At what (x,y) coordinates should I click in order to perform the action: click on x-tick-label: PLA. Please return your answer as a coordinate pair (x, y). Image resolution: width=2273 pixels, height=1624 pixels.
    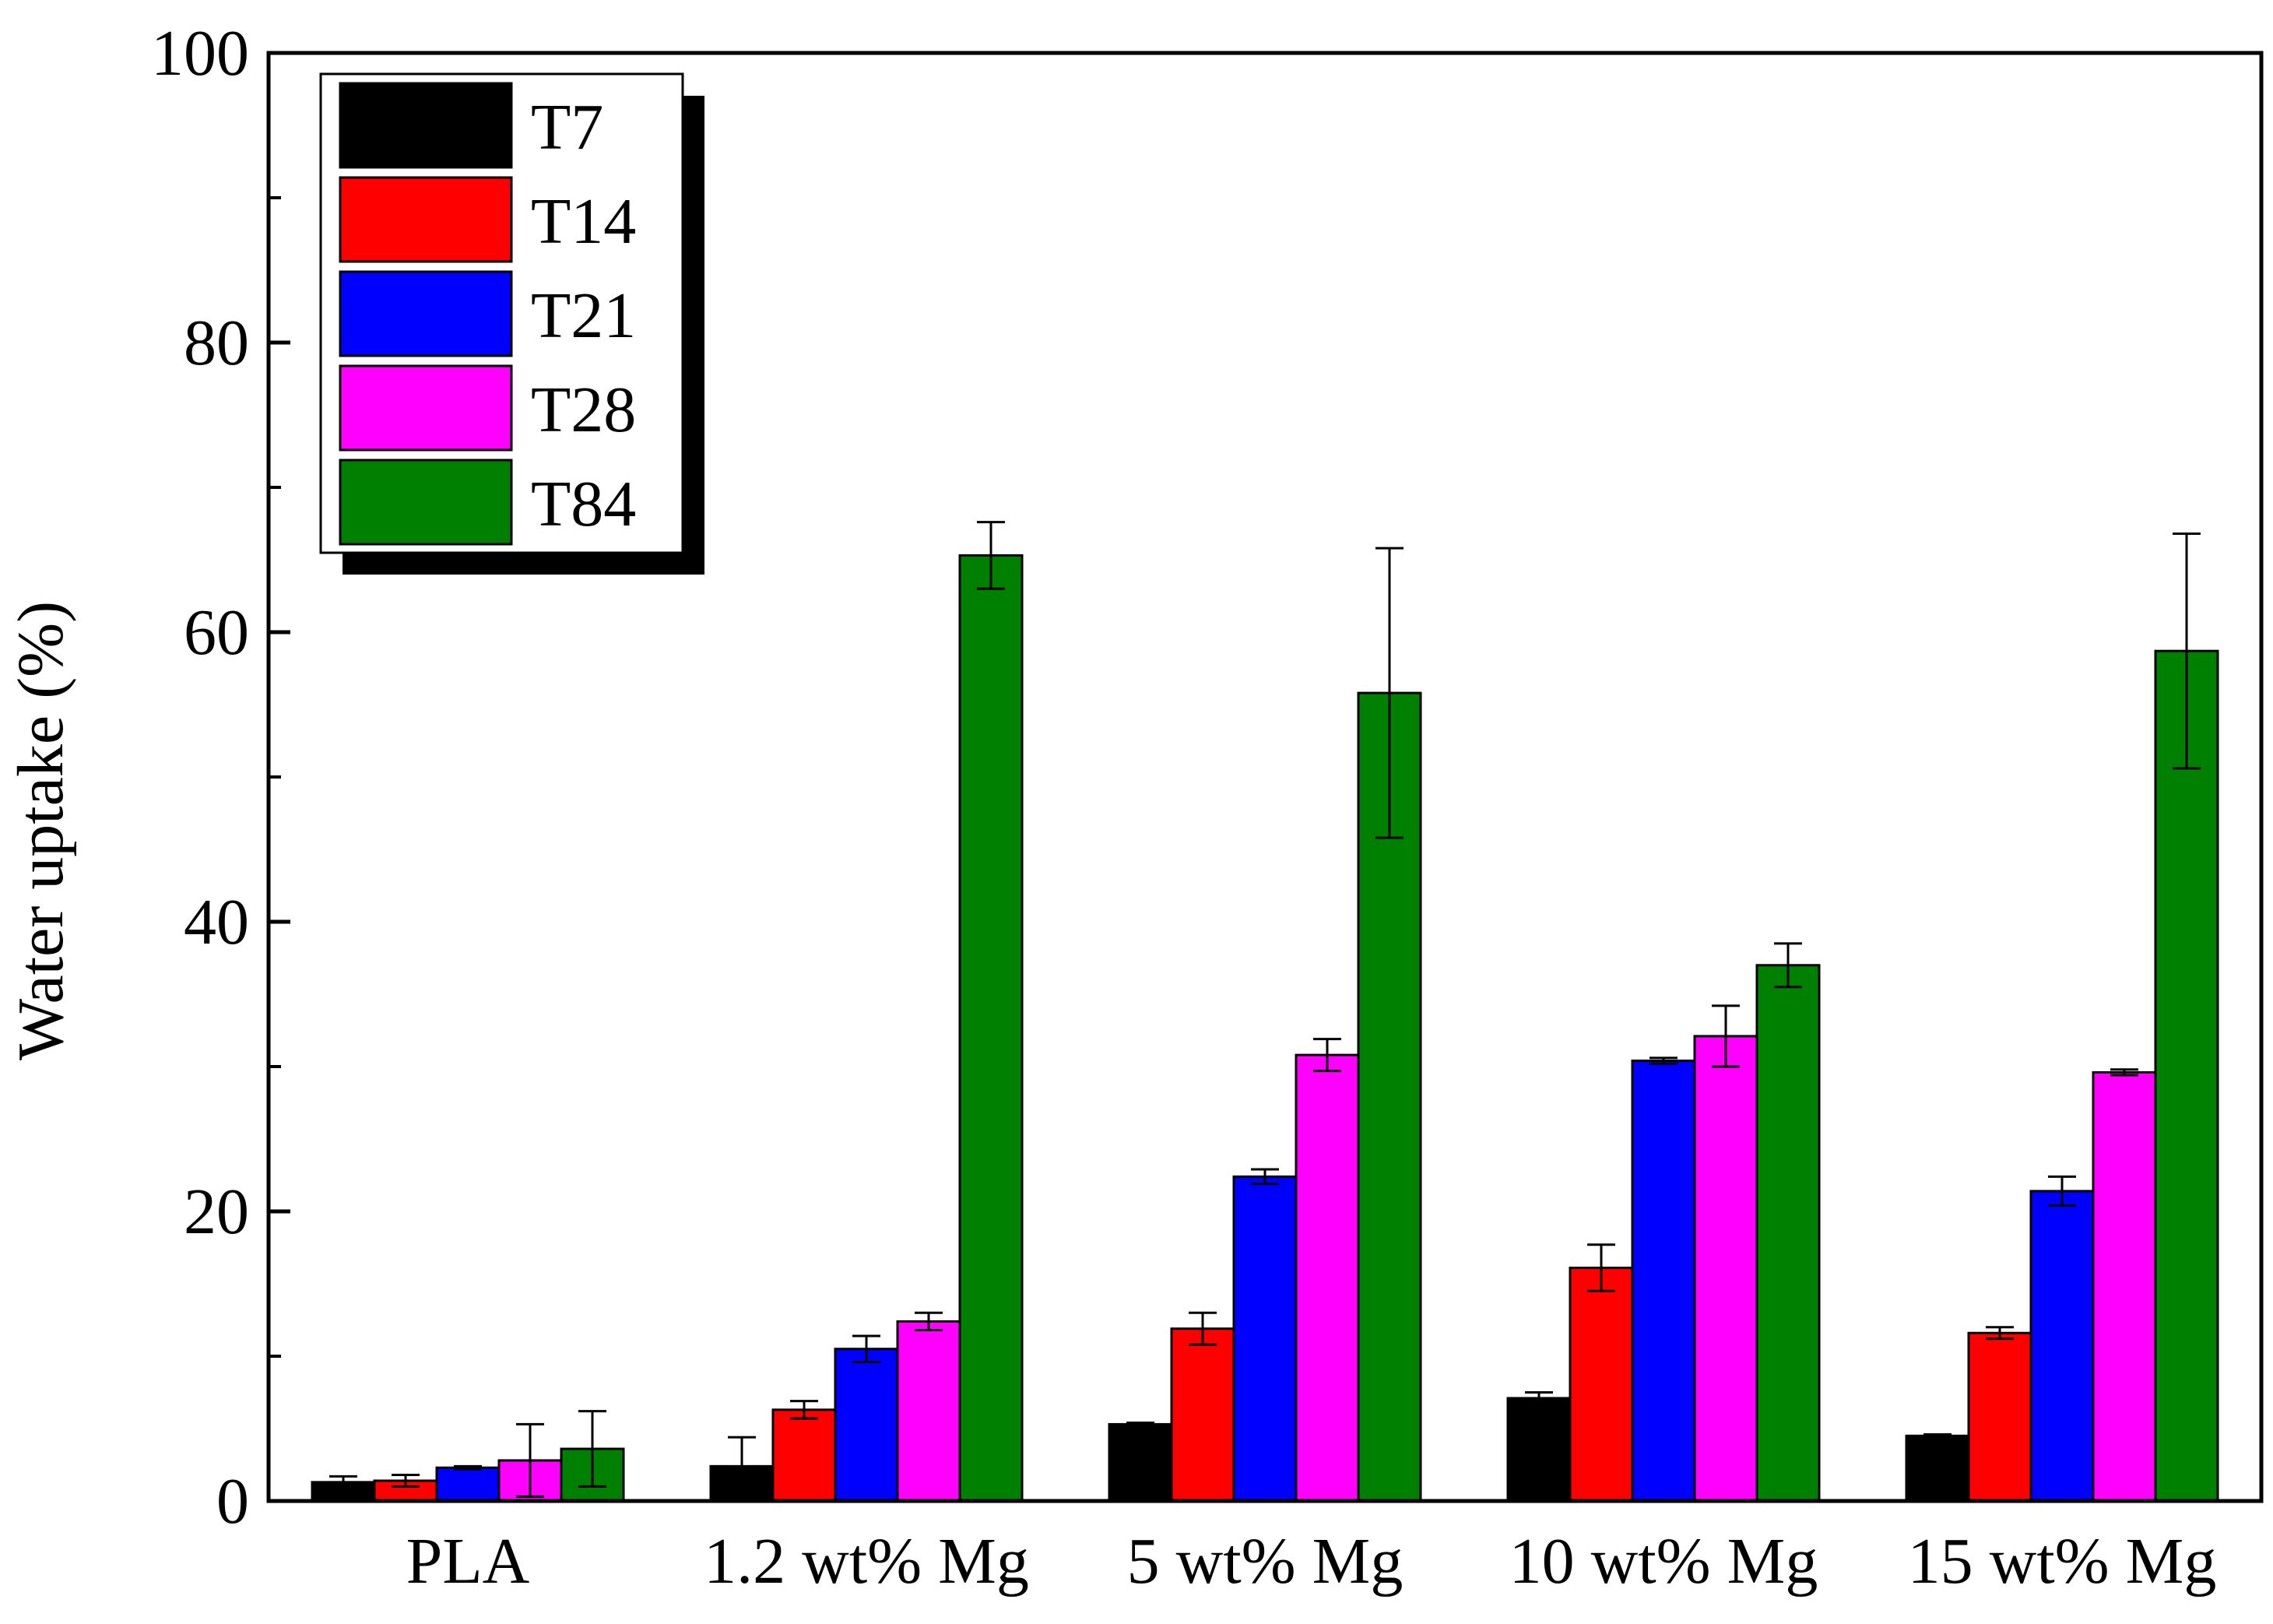
    Looking at the image, I should click on (468, 1561).